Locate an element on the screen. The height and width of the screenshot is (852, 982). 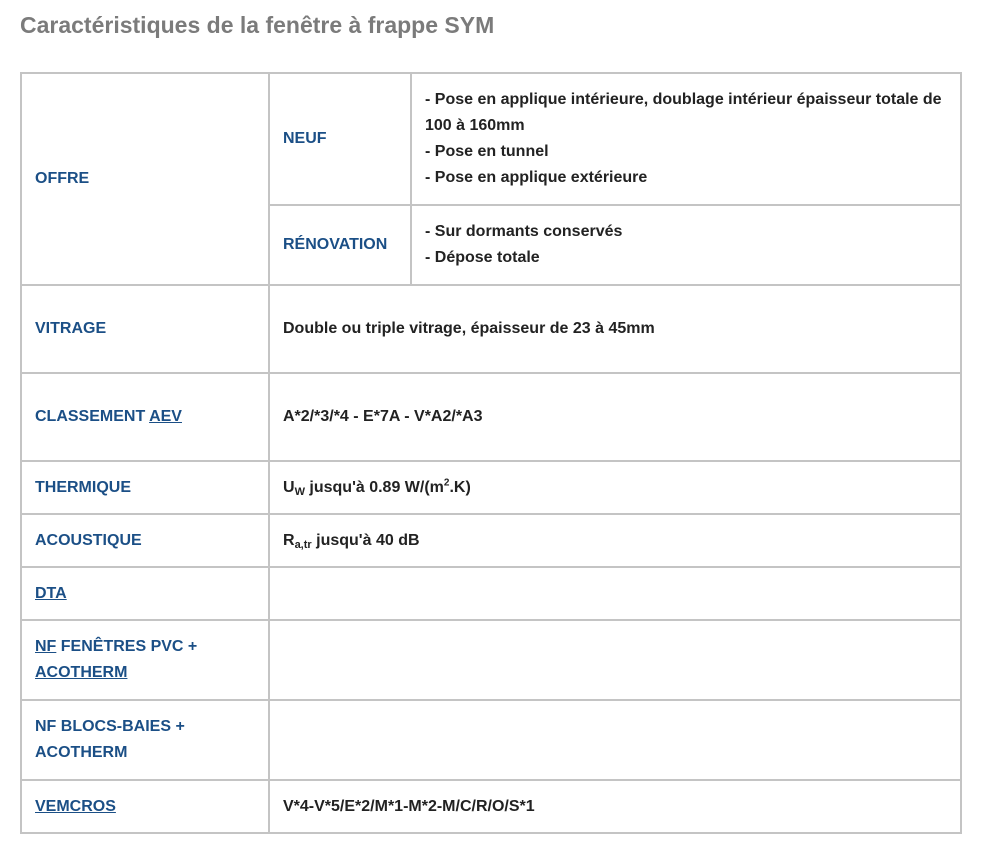
nf-fenetres-label: NF FENÊTRES PVC + ACOTHERM is located at coordinates (145, 660).